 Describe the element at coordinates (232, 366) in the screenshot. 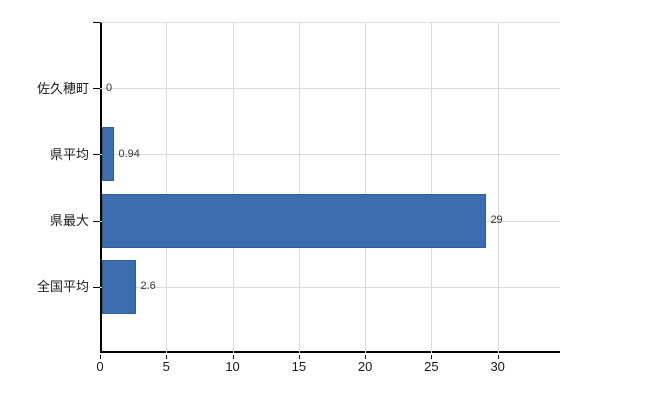

I see `x-axis-tick-label: 10` at that location.